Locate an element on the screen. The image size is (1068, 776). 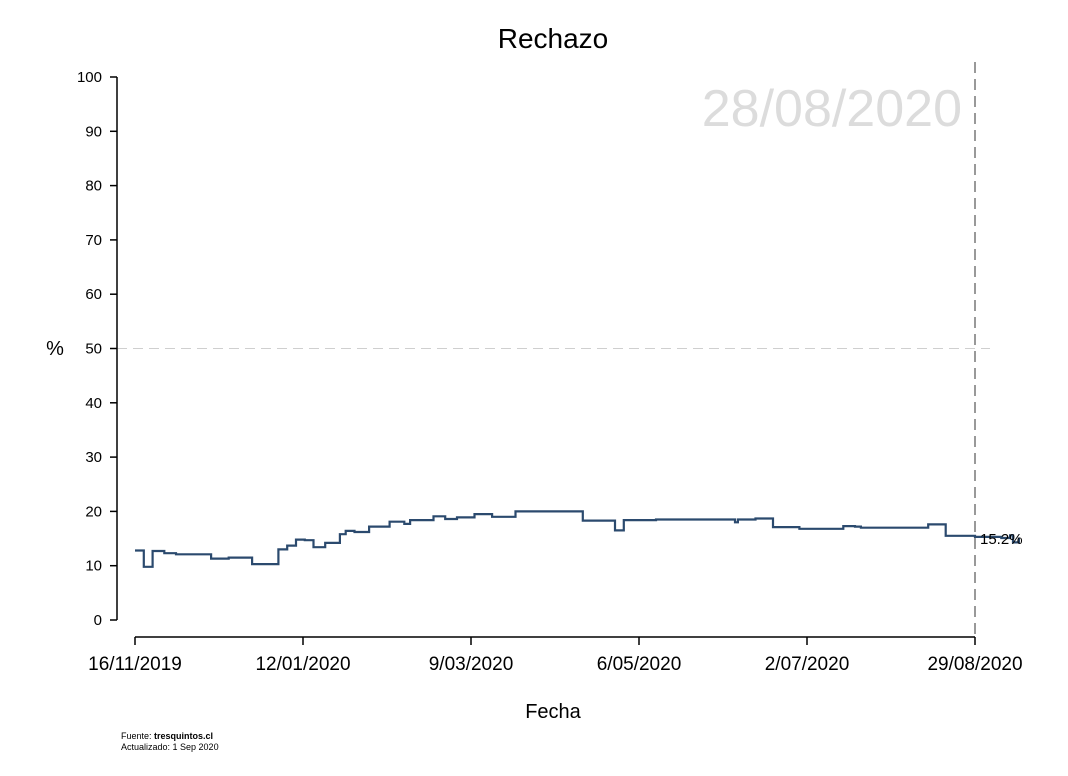
x-tick-label: 16/11/2019 is located at coordinates (135, 664).